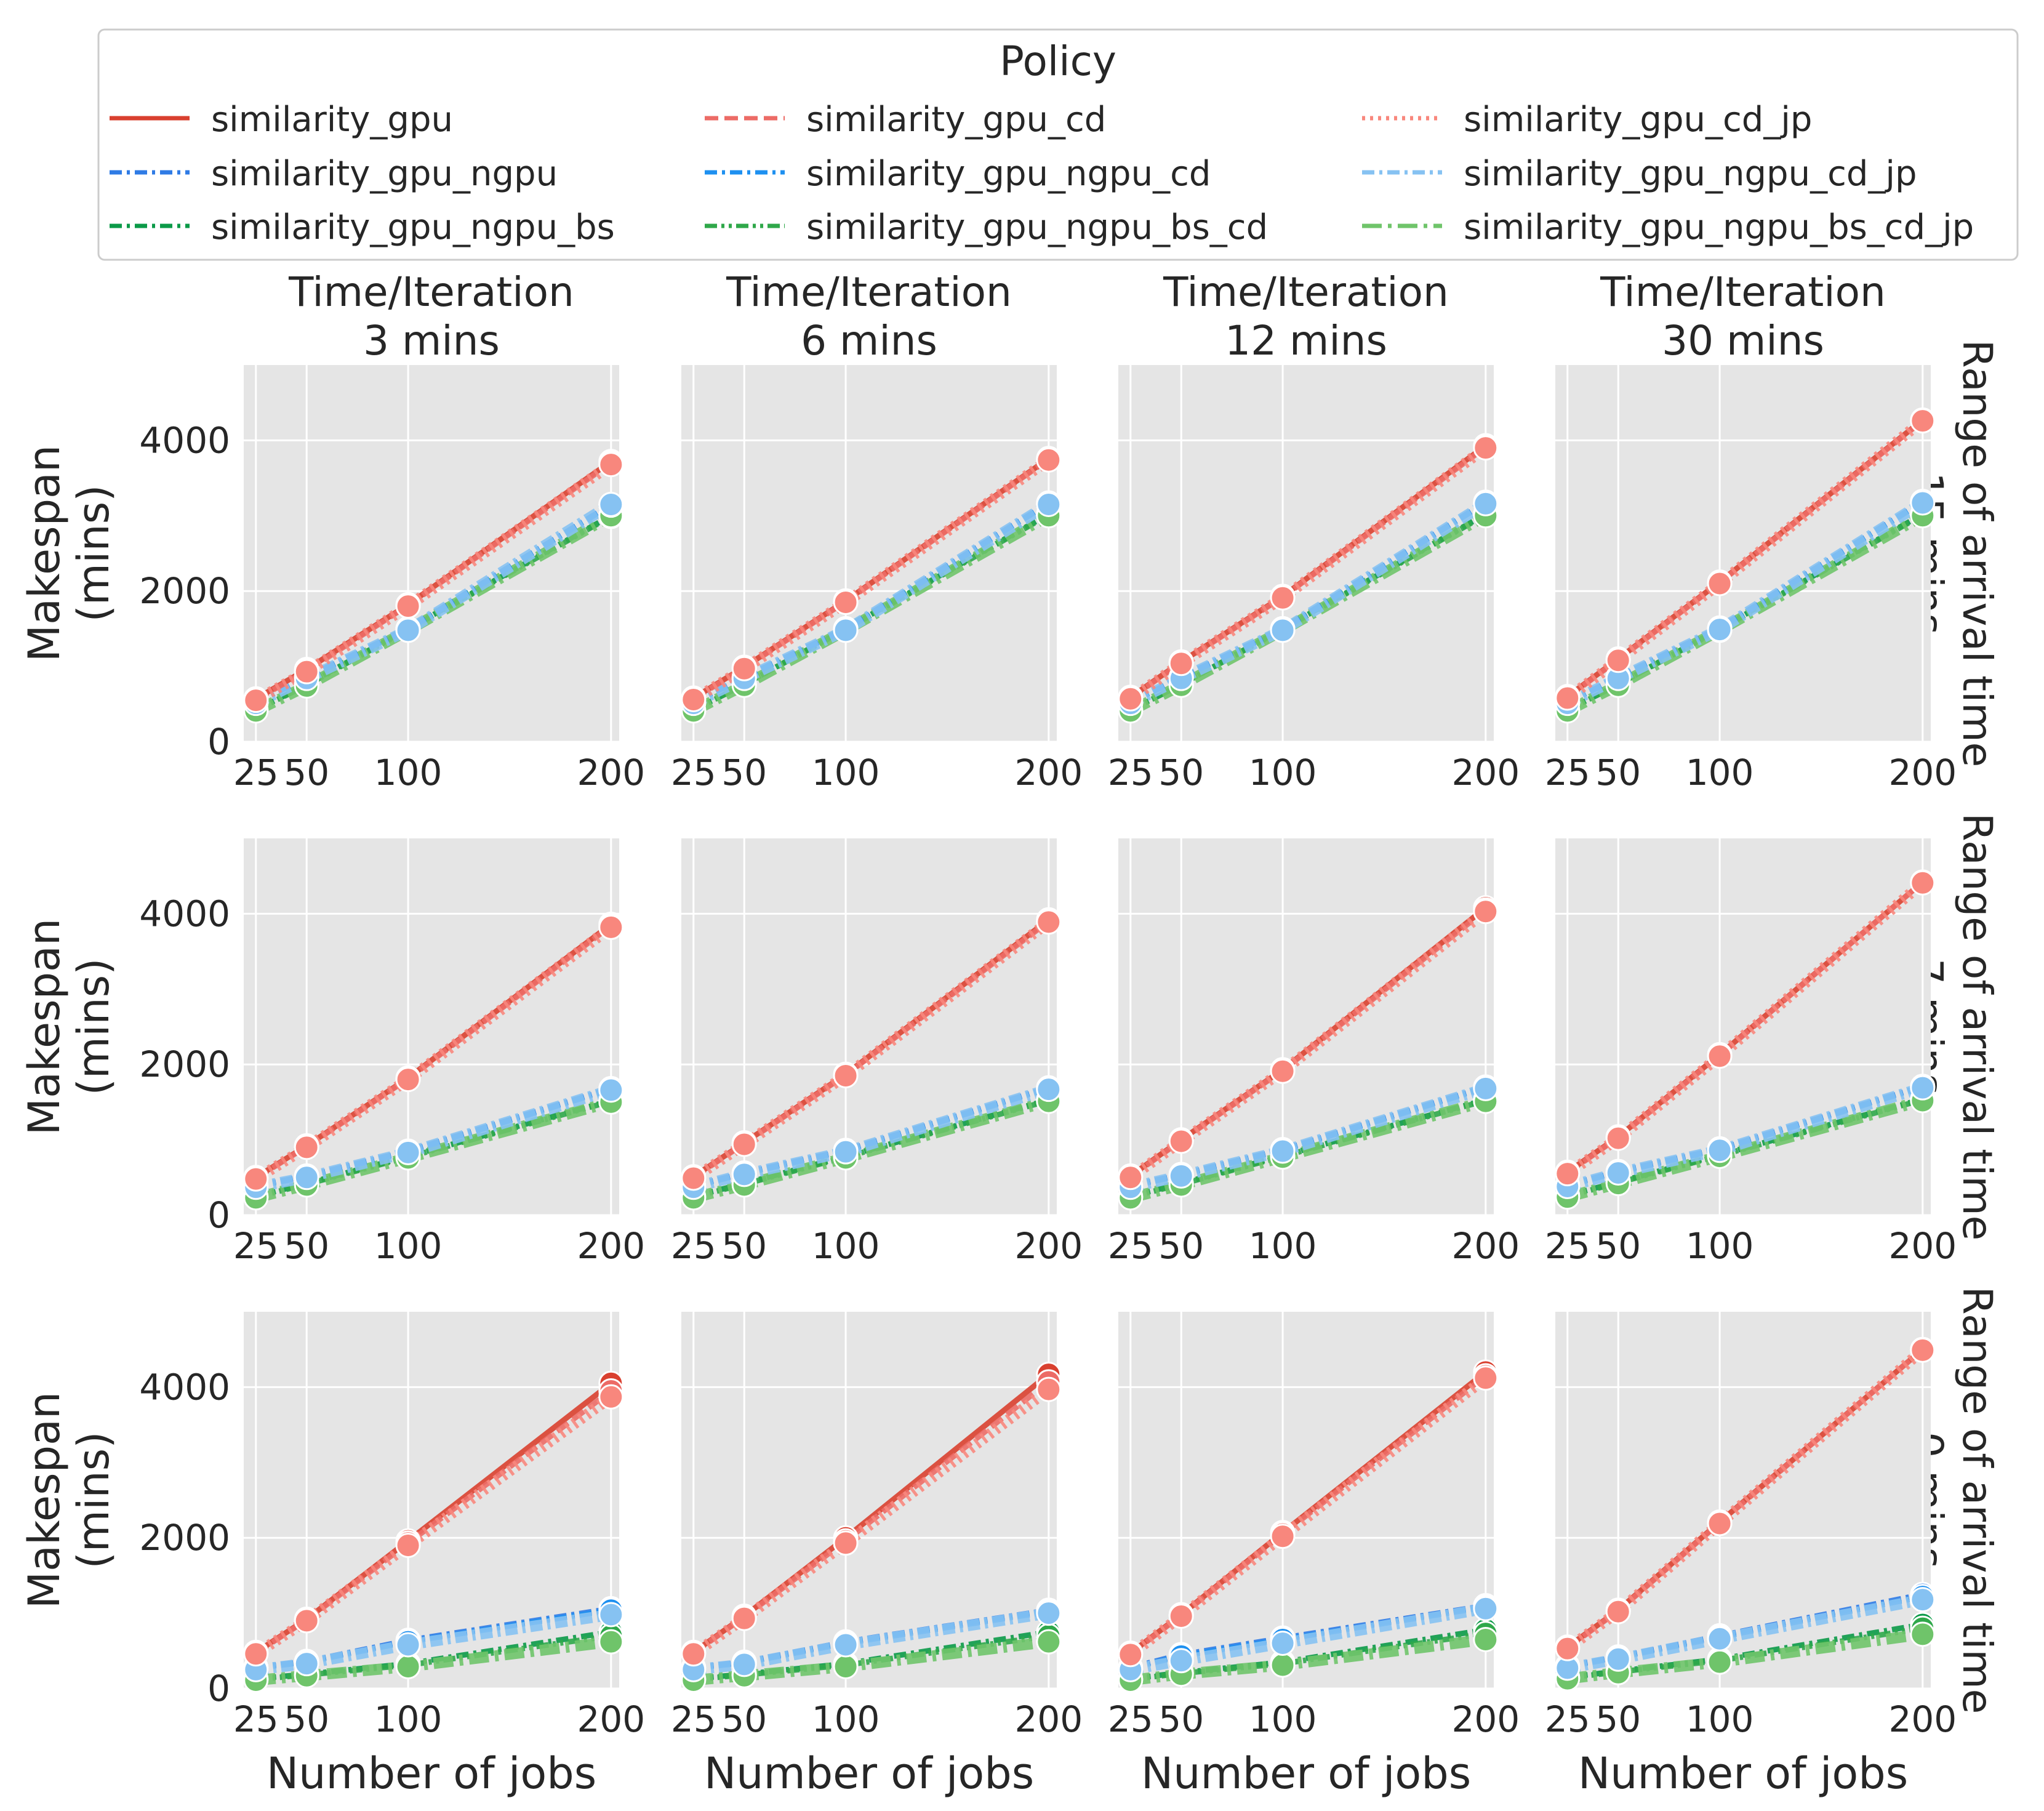  What do you see at coordinates (184, 1387) in the screenshot?
I see `y-tick-label: 4000` at bounding box center [184, 1387].